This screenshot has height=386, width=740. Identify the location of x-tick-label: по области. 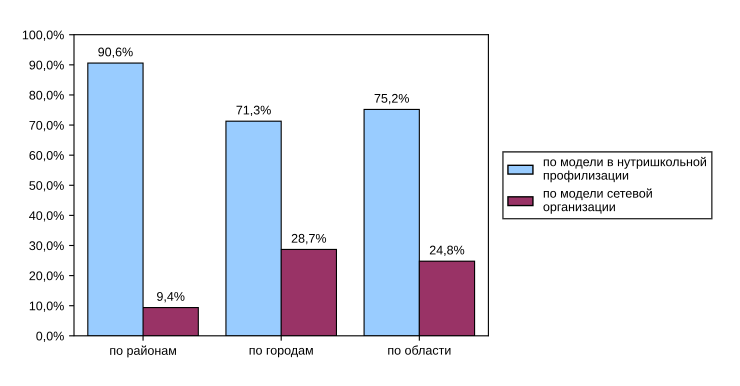
(419, 350).